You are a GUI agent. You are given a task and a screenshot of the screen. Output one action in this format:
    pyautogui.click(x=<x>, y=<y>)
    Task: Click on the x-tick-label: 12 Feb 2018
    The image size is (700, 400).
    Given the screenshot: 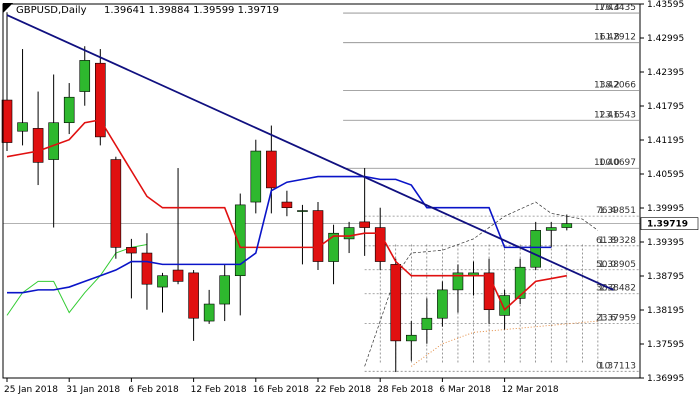 What is the action you would take?
    pyautogui.click(x=219, y=390)
    